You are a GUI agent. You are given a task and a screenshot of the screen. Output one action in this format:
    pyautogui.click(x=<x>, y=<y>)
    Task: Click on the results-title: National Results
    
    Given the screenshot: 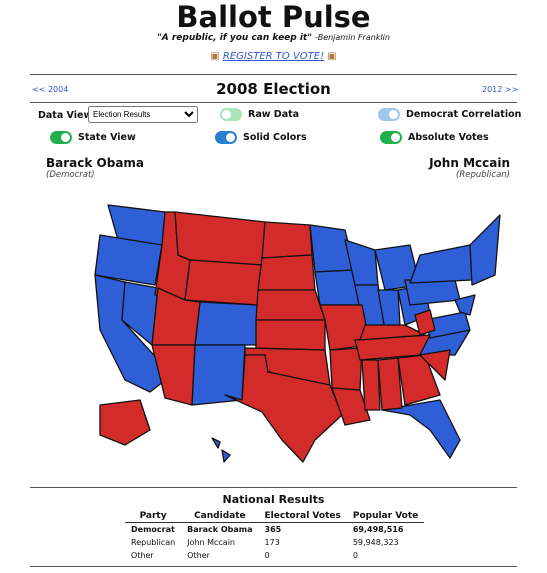 What is the action you would take?
    pyautogui.click(x=273, y=499)
    